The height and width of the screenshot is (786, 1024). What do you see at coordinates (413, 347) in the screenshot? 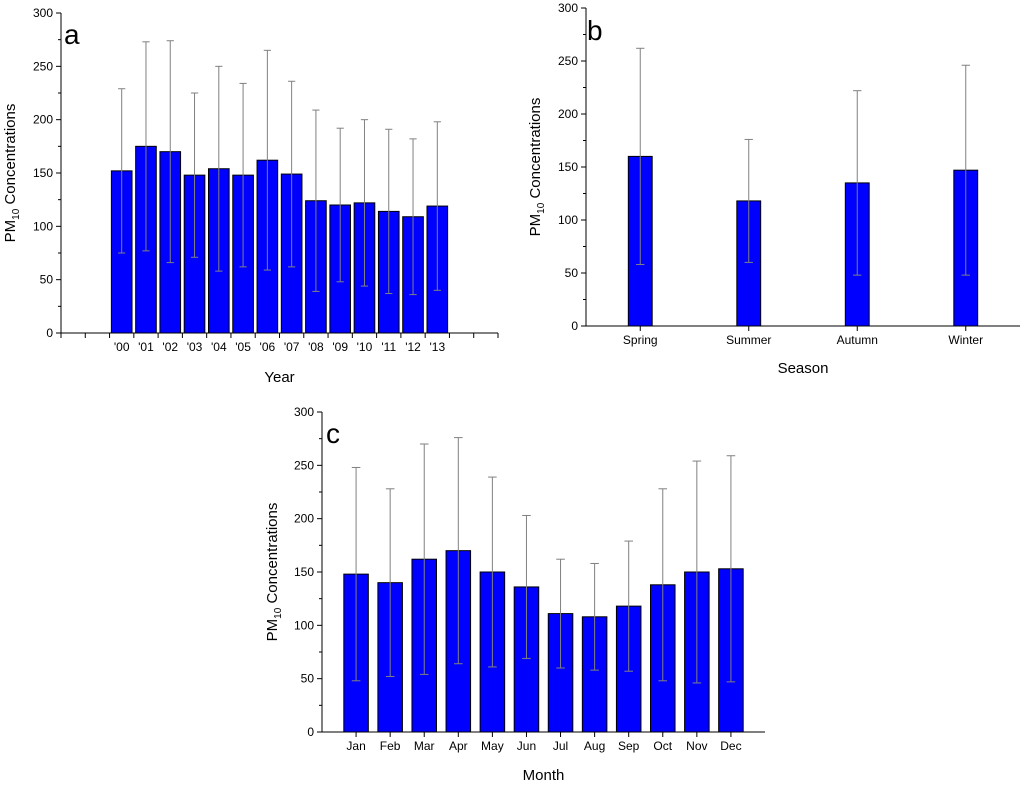
I see `x-tick-label: '12` at bounding box center [413, 347].